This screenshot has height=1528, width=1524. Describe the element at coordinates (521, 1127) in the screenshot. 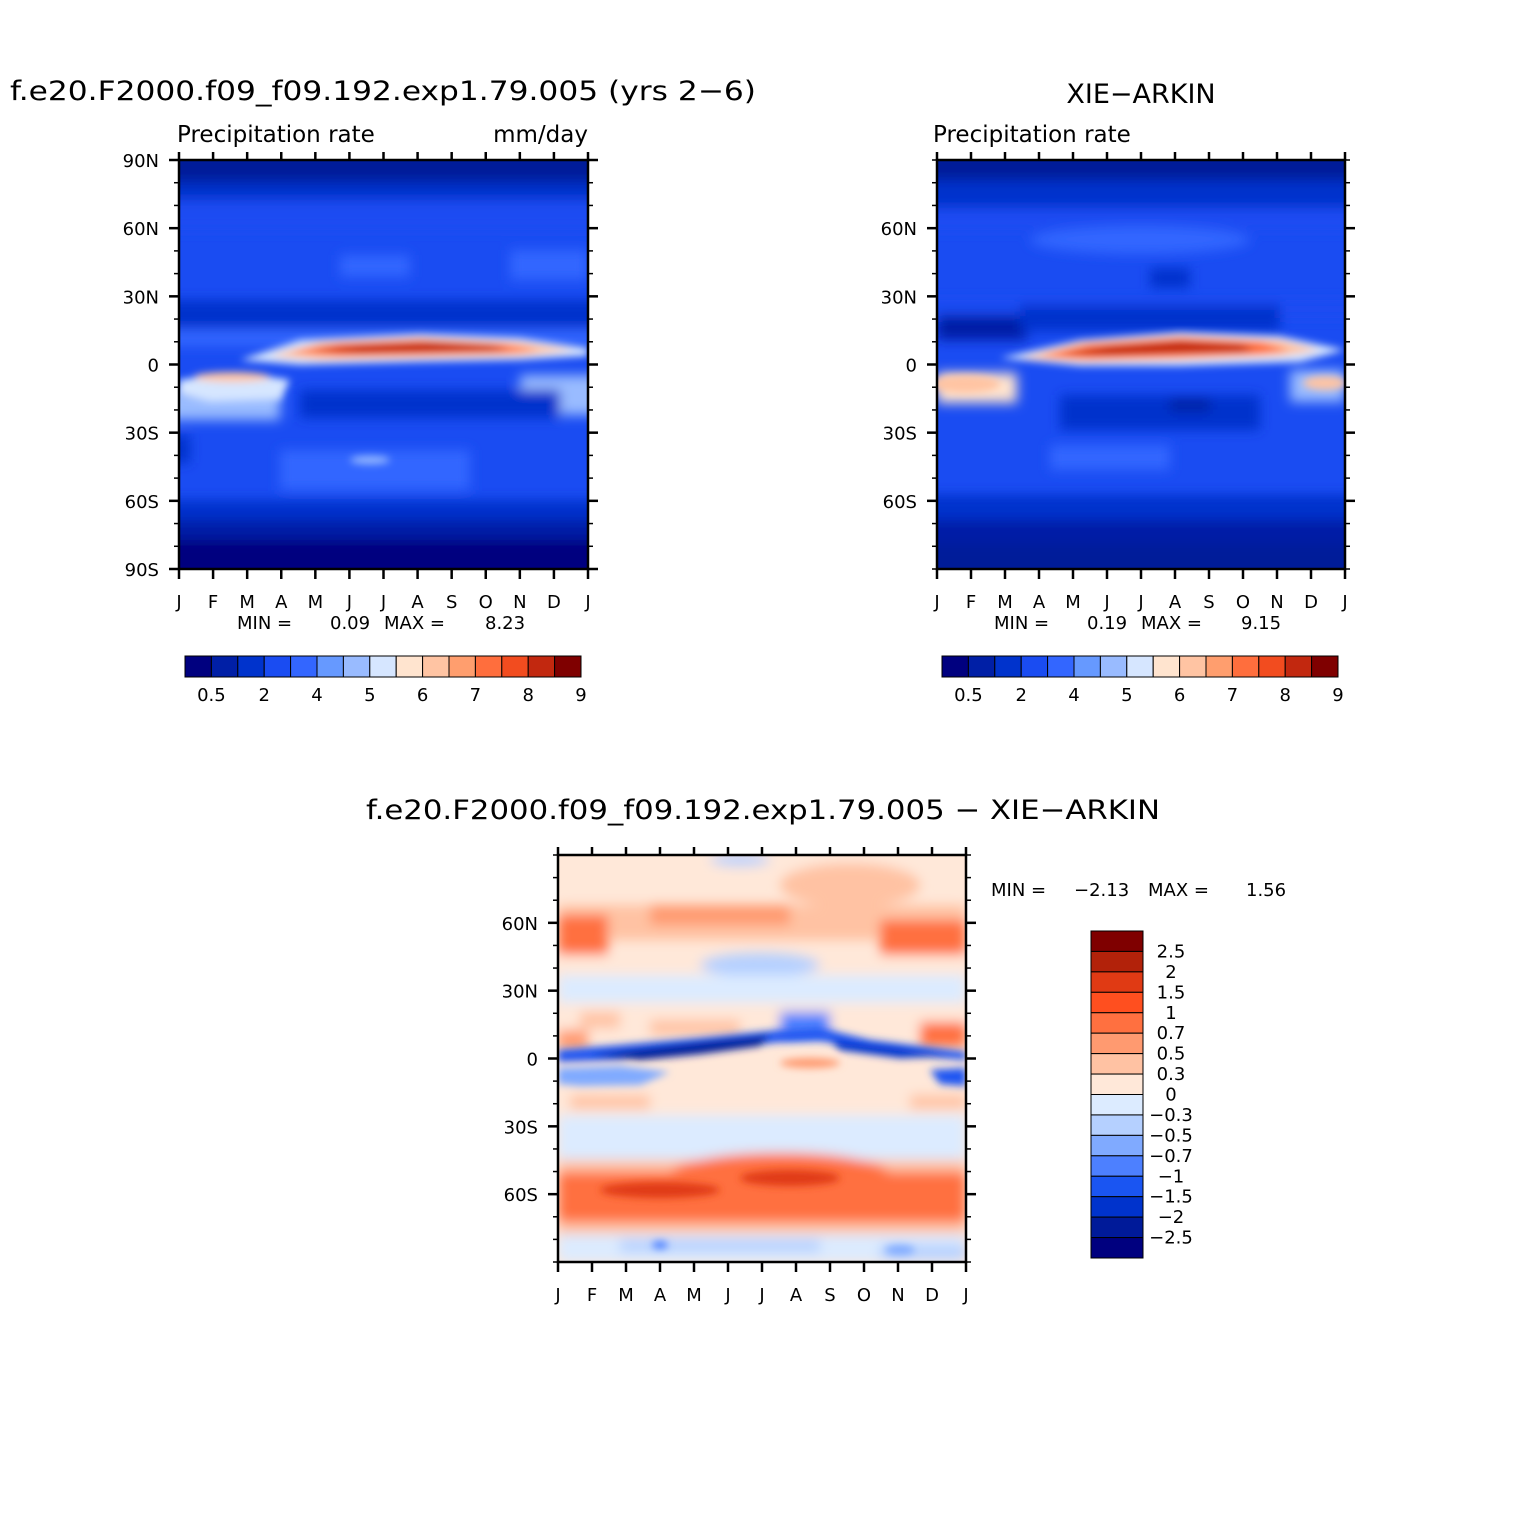

I see `diff-ytick-label: 30S` at that location.